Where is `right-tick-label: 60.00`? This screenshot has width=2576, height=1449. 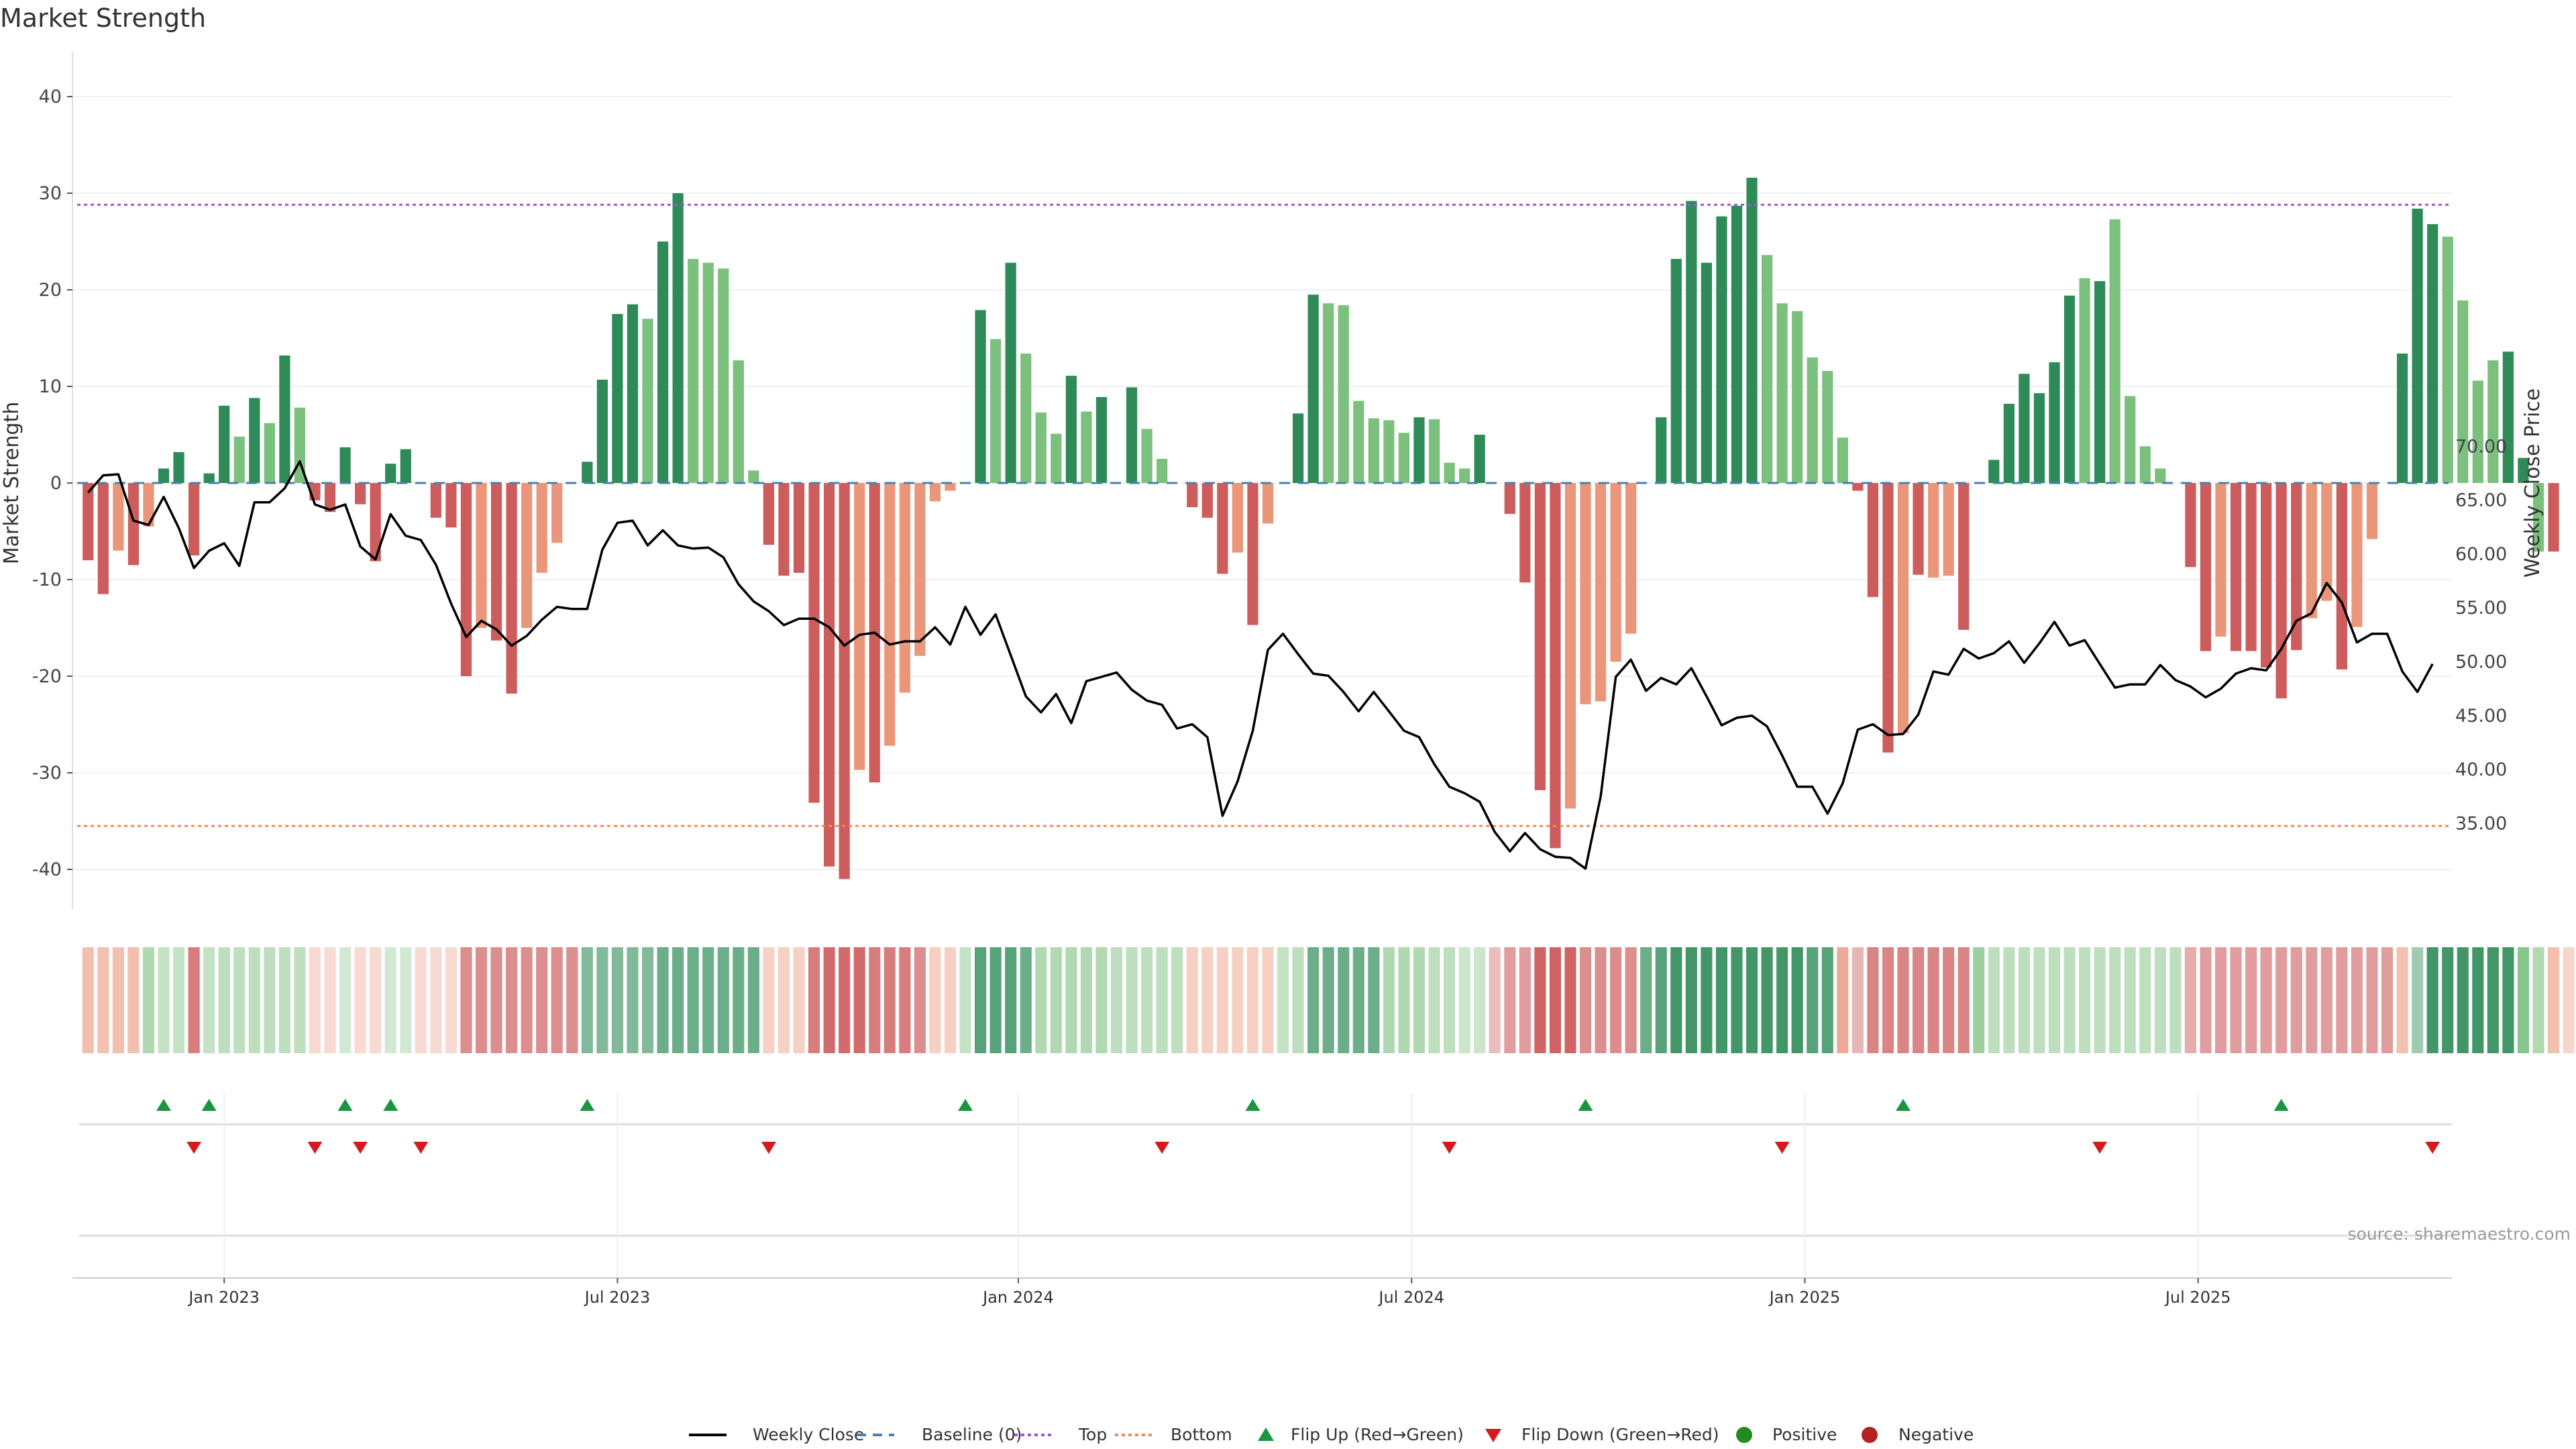 right-tick-label: 60.00 is located at coordinates (2481, 554).